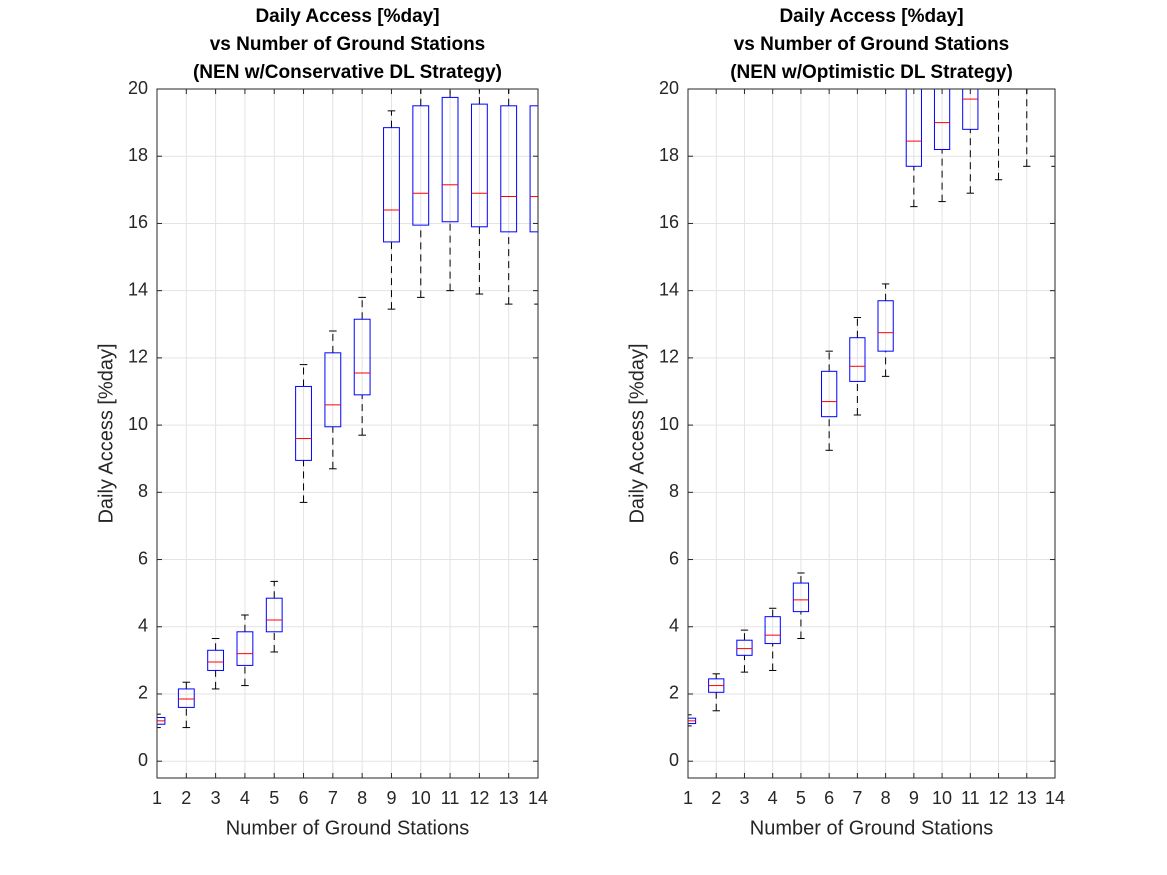 This screenshot has height=875, width=1167. I want to click on chart-title: (NEN w/Optimistic DL Strategy), so click(871, 72).